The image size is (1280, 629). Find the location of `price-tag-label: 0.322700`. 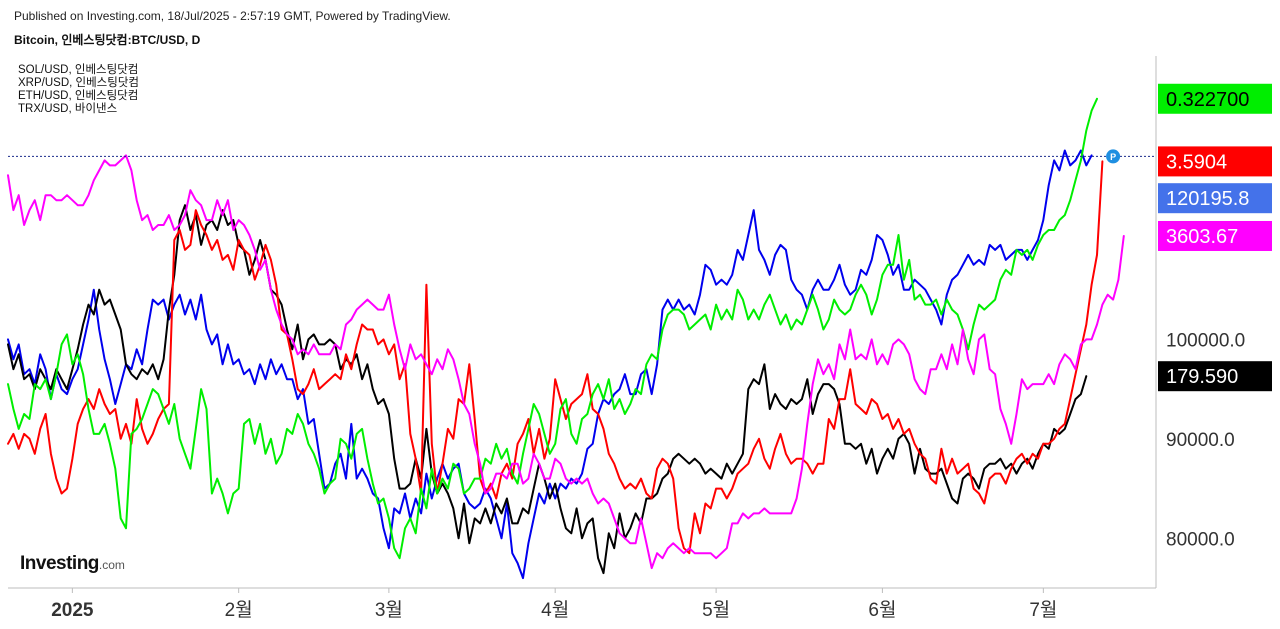

price-tag-label: 0.322700 is located at coordinates (1207, 100).